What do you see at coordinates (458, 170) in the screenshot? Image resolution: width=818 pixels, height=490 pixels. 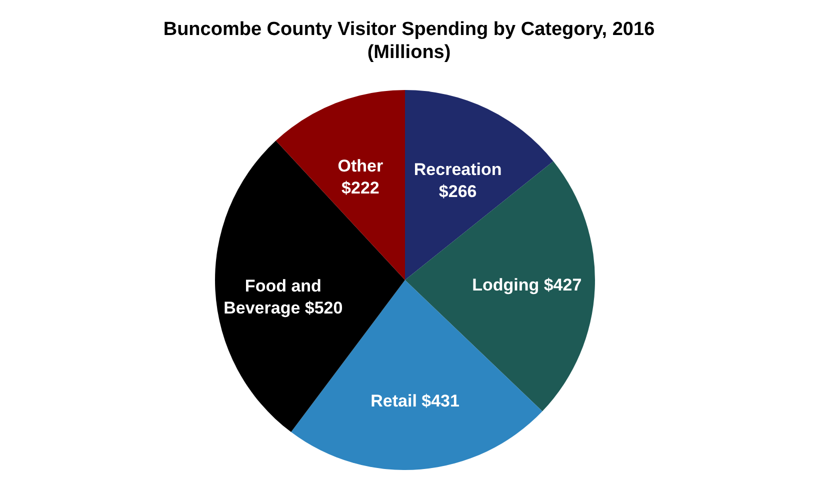 I see `slice-label: Recreation` at bounding box center [458, 170].